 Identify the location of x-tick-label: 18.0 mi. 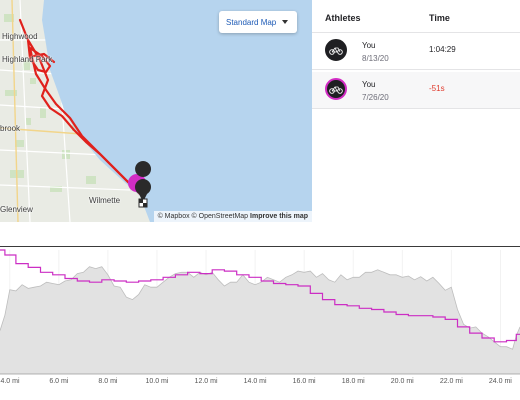
(353, 381).